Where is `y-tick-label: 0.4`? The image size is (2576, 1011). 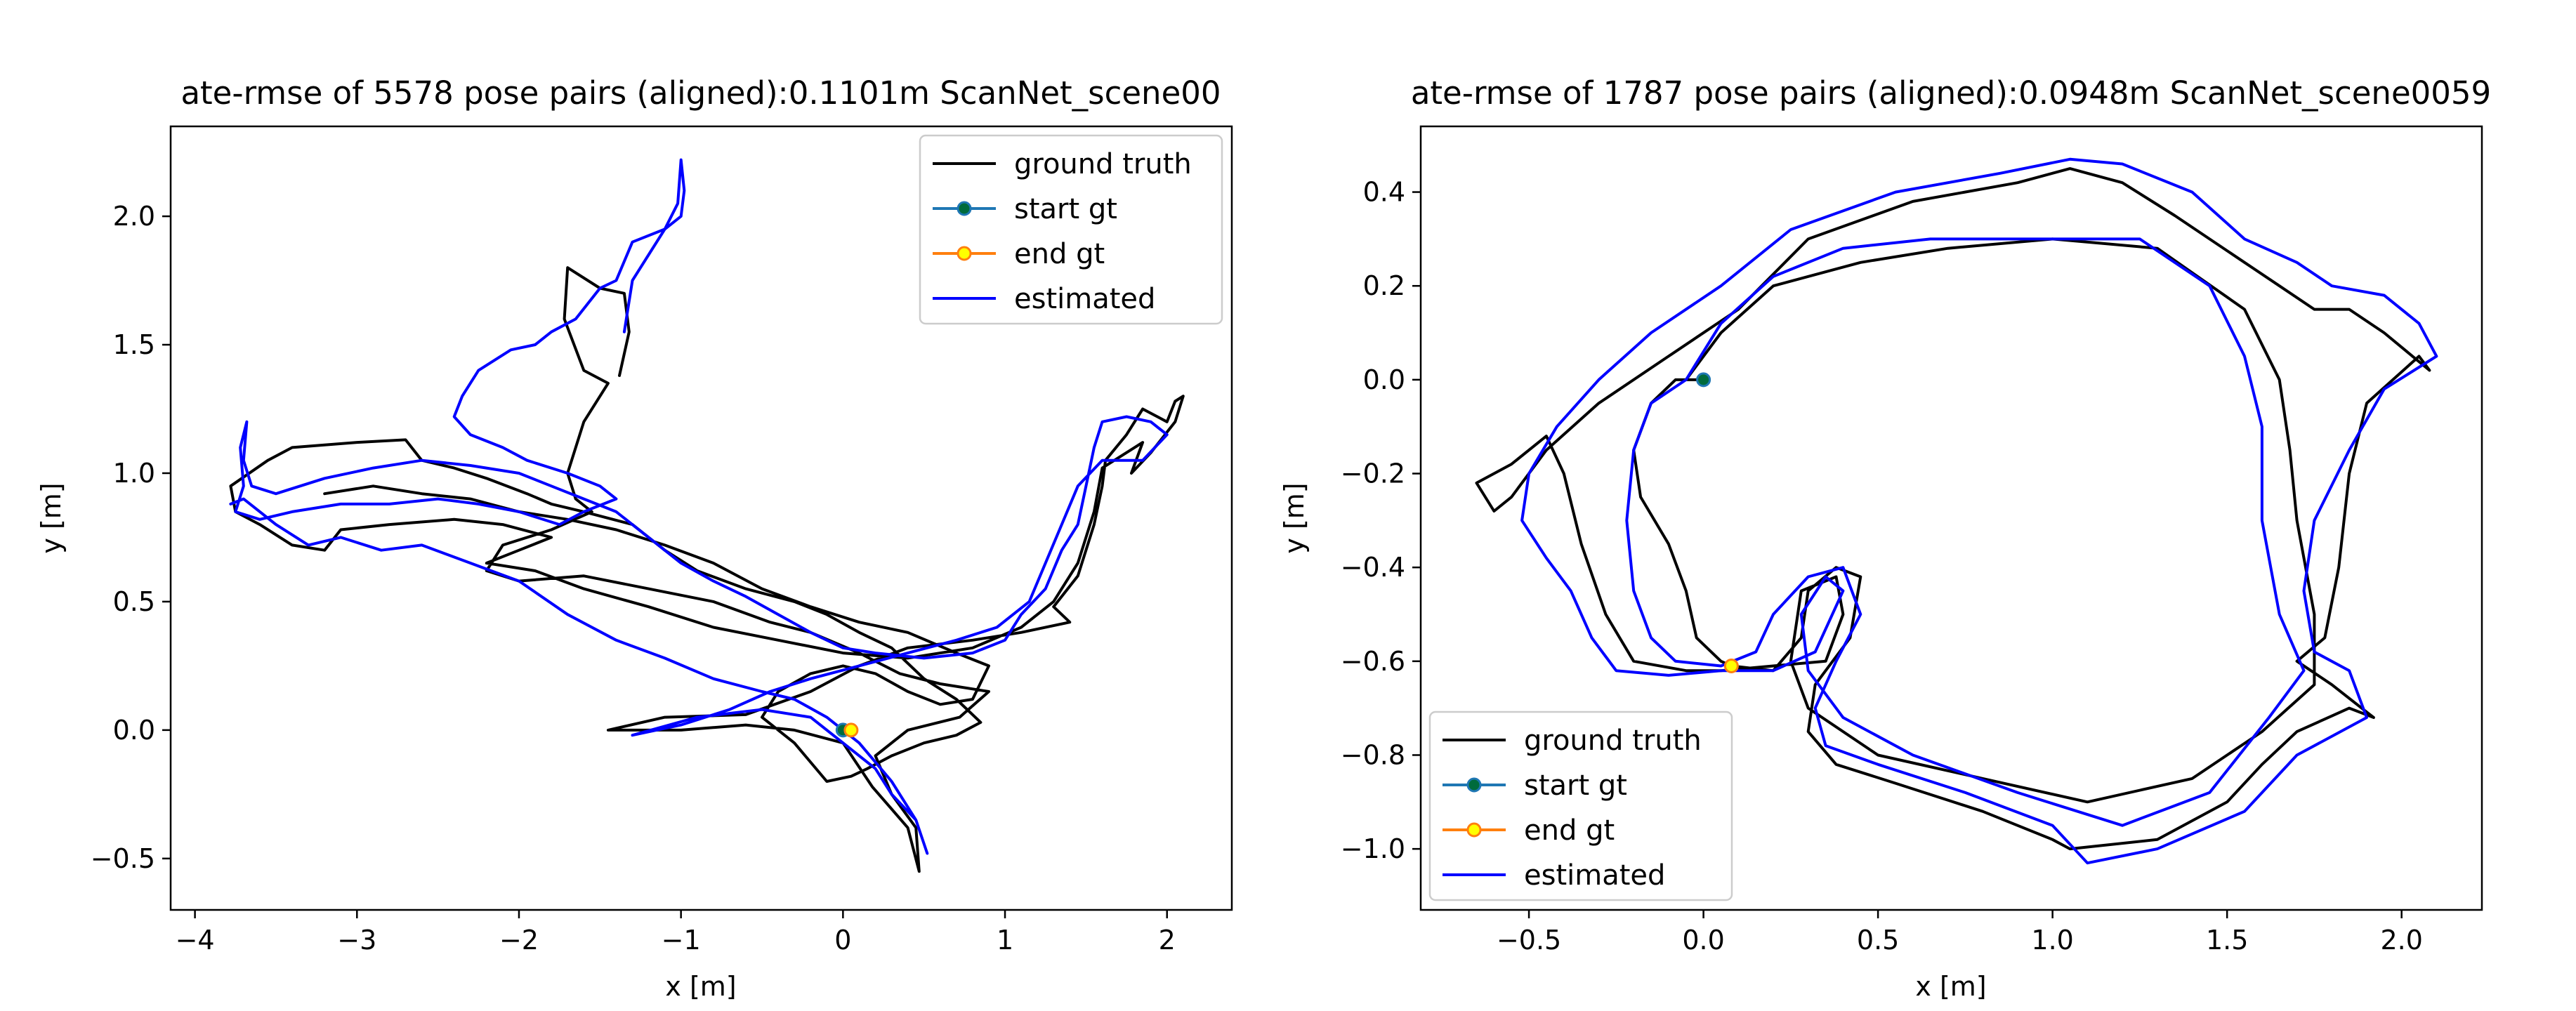 y-tick-label: 0.4 is located at coordinates (1384, 192).